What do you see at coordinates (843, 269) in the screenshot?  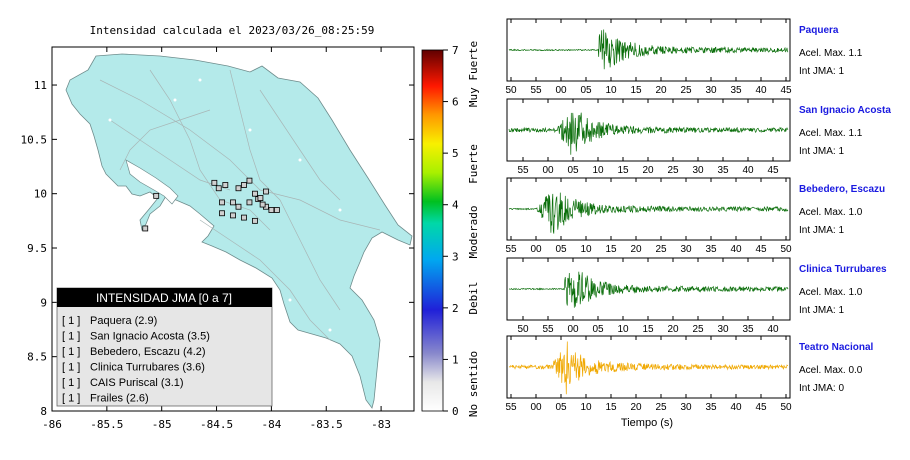 I see `waveform-station-name: Clinica Turrubares` at bounding box center [843, 269].